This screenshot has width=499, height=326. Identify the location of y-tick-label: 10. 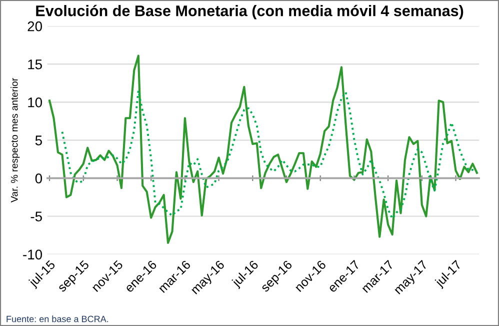
(35, 102).